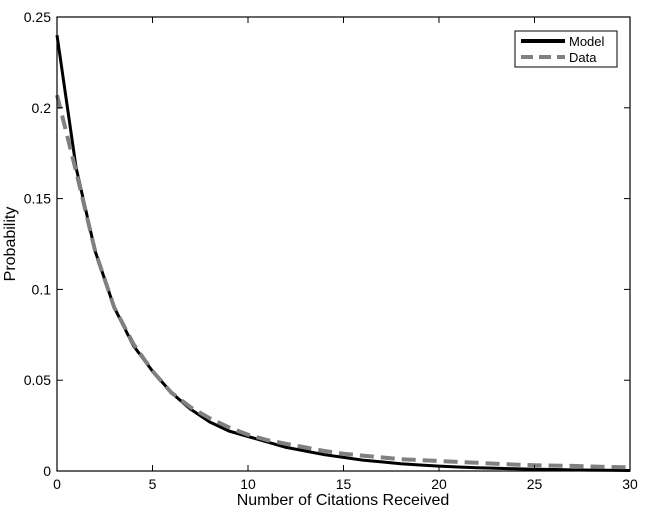 The image size is (655, 512). Describe the element at coordinates (343, 500) in the screenshot. I see `x-axis-label: Number of Citations Received` at that location.